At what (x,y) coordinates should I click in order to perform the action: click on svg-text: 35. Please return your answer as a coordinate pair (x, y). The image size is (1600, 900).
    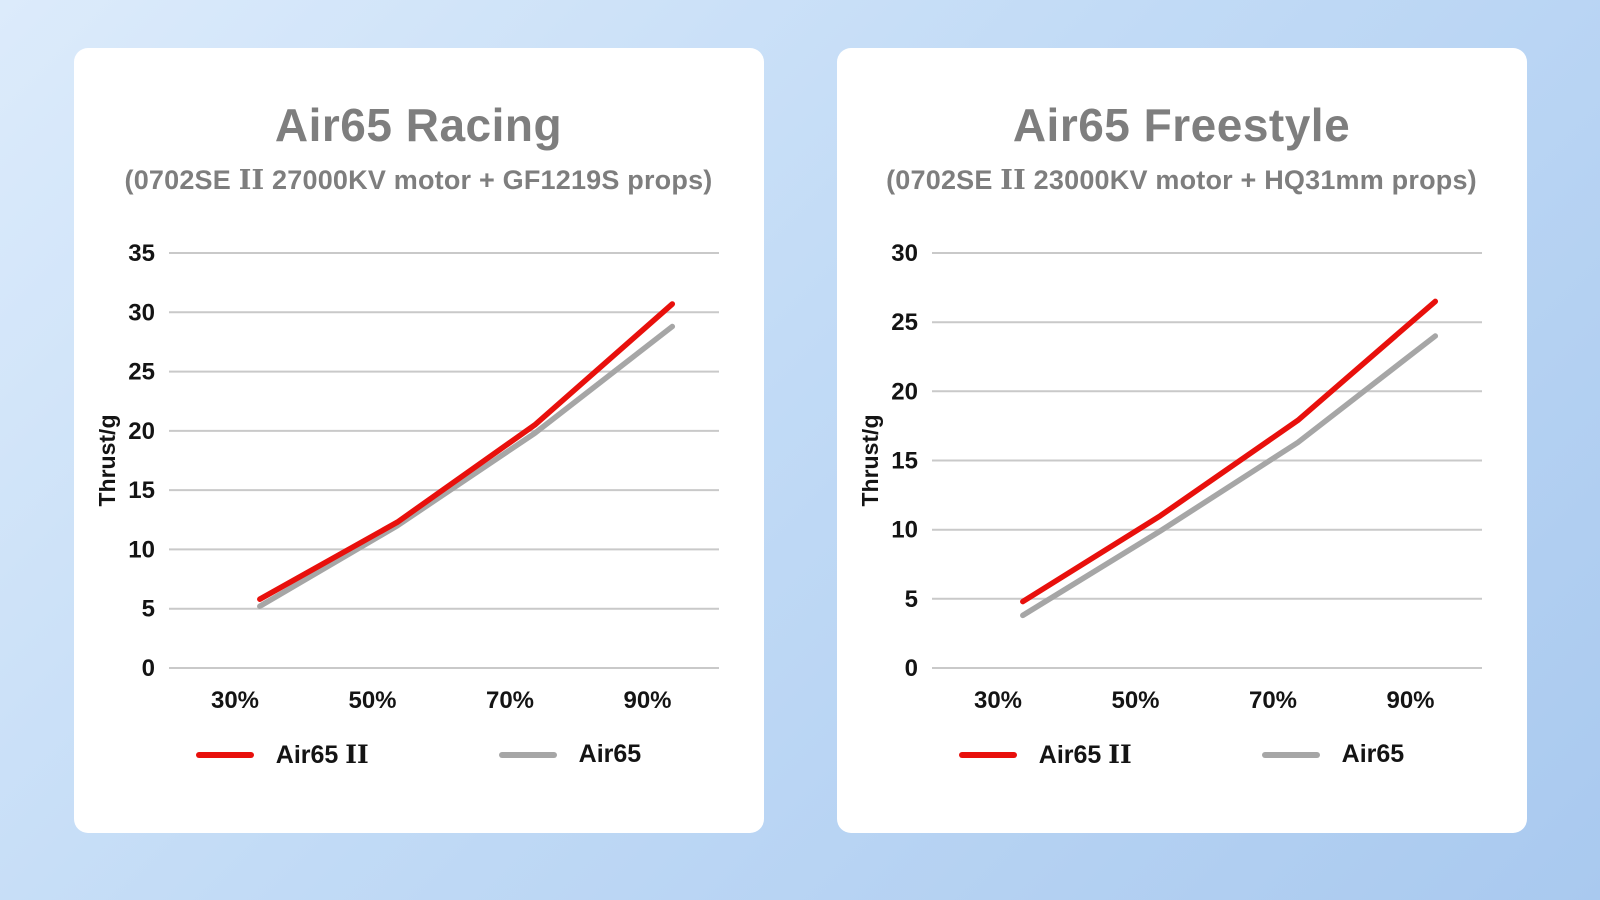
    Looking at the image, I should click on (141, 253).